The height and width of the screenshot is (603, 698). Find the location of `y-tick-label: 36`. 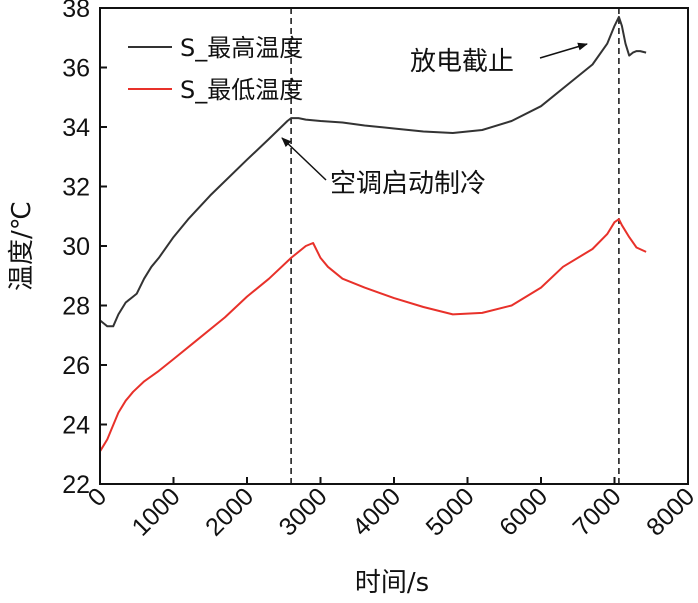

y-tick-label: 36 is located at coordinates (76, 69).